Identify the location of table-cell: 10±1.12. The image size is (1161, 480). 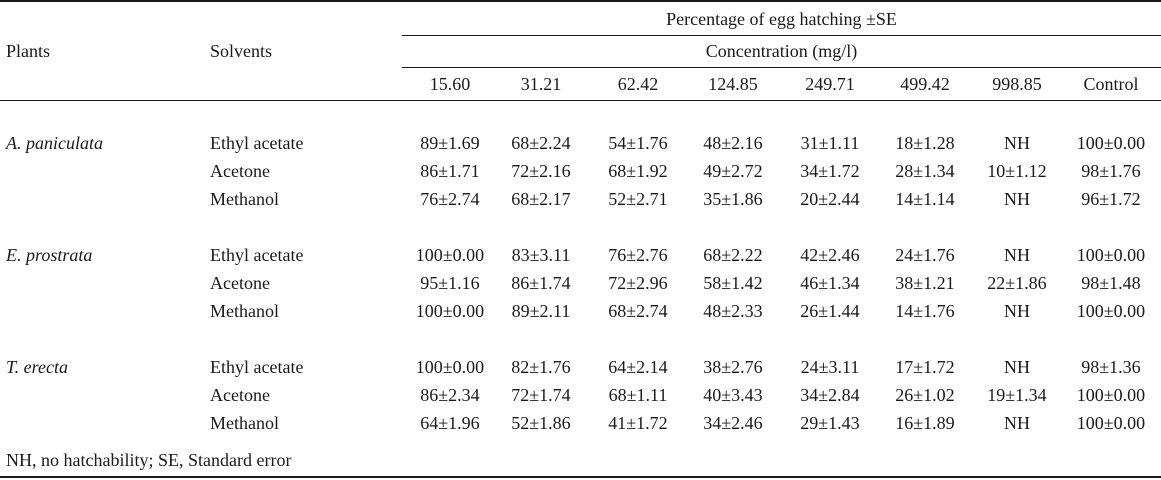
(1017, 171).